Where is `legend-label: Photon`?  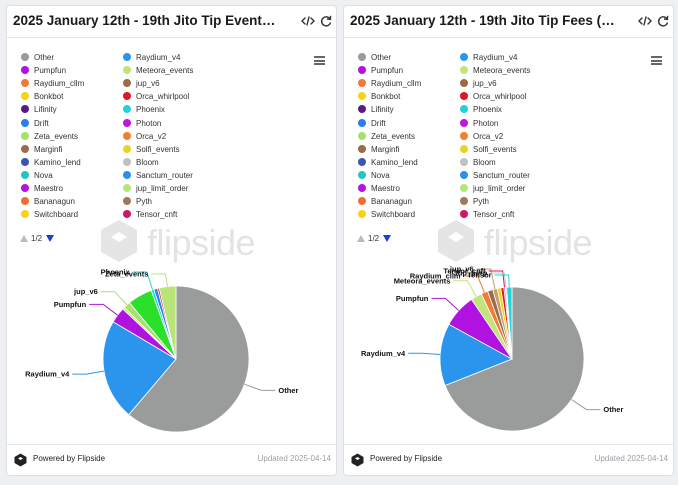 legend-label: Photon is located at coordinates (149, 123).